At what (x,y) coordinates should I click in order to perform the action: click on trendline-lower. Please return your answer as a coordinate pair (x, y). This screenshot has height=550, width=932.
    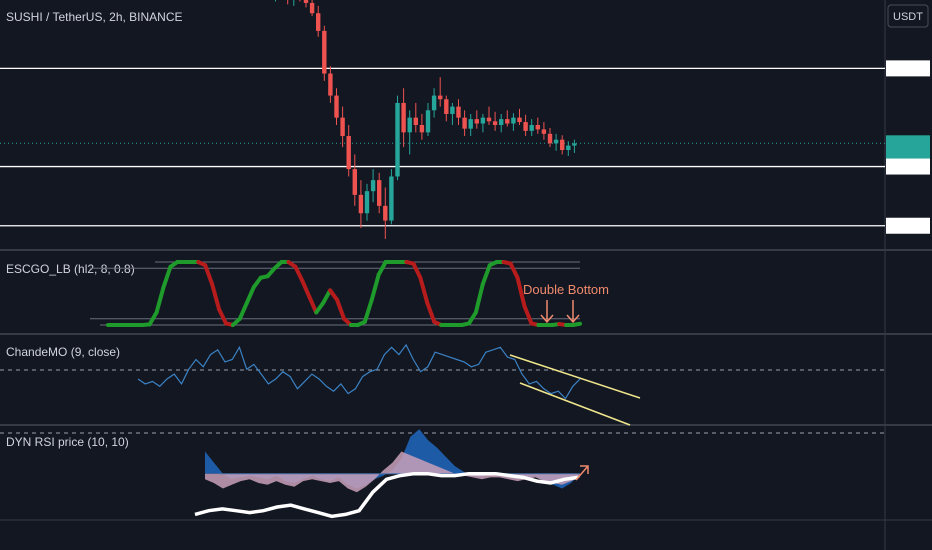
    Looking at the image, I should click on (575, 404).